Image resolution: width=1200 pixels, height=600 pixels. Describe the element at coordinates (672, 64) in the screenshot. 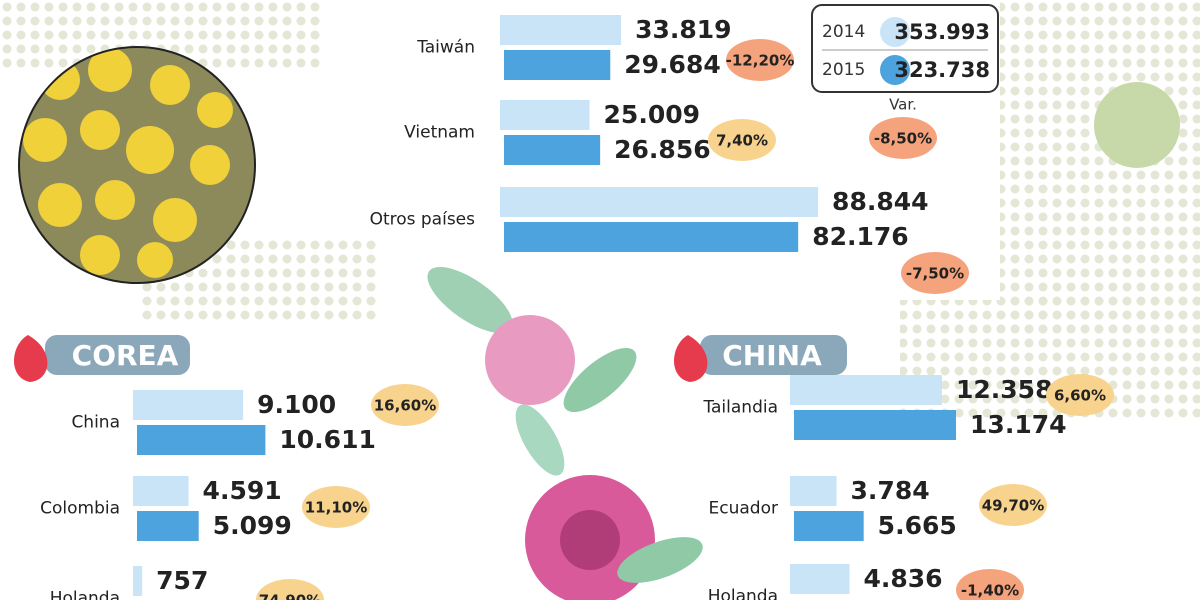

I see `value-label: 29.684` at that location.